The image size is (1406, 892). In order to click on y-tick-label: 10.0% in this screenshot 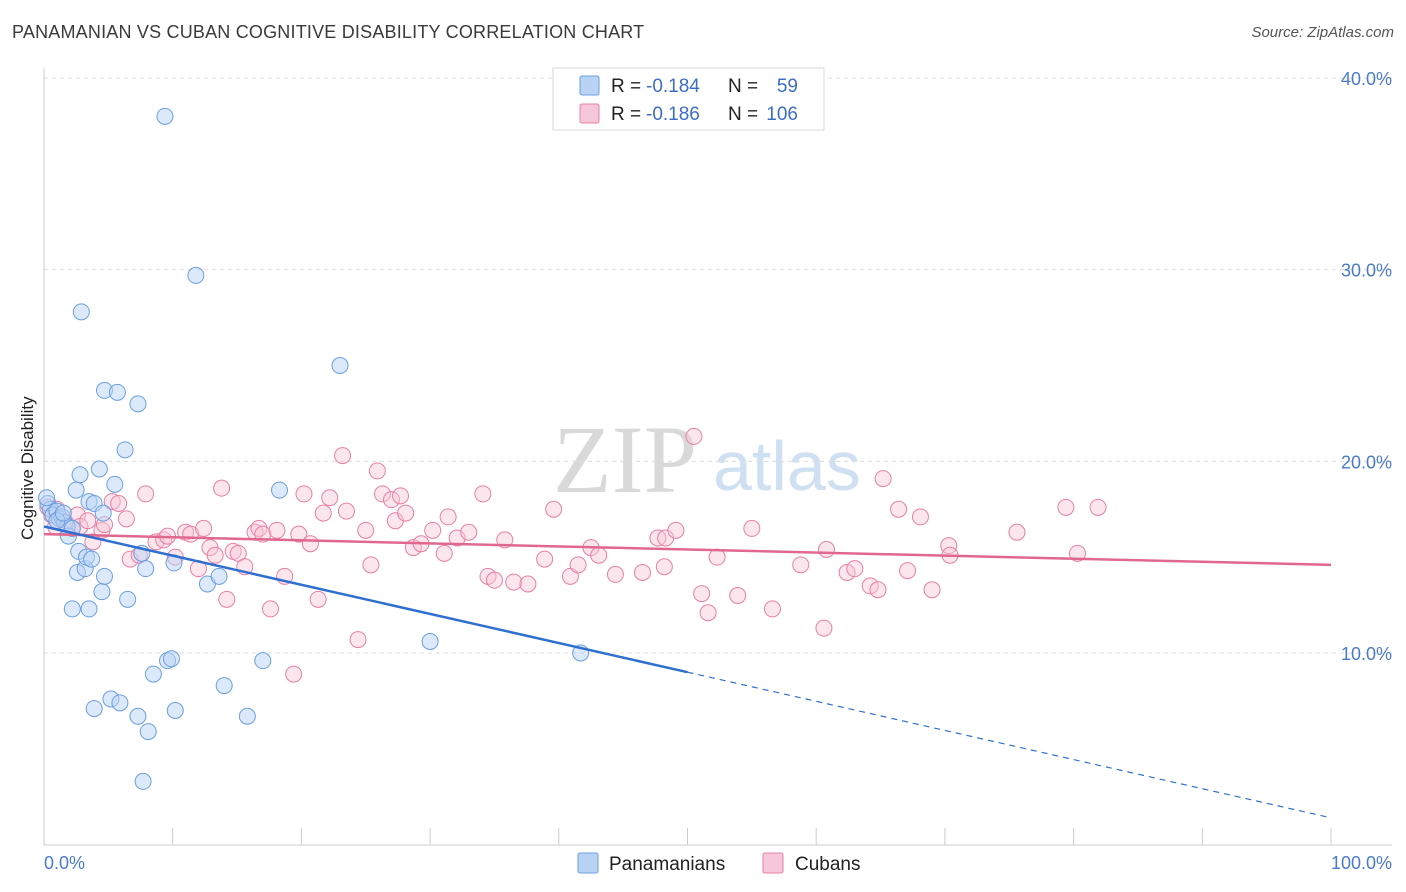, I will do `click(1366, 654)`.